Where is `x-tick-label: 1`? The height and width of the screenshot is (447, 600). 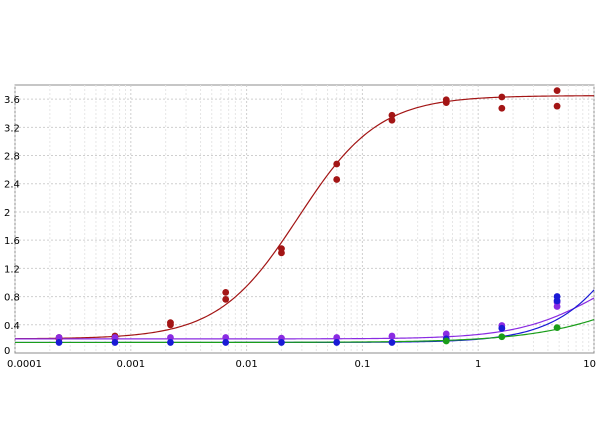 x-tick-label: 1 is located at coordinates (478, 364).